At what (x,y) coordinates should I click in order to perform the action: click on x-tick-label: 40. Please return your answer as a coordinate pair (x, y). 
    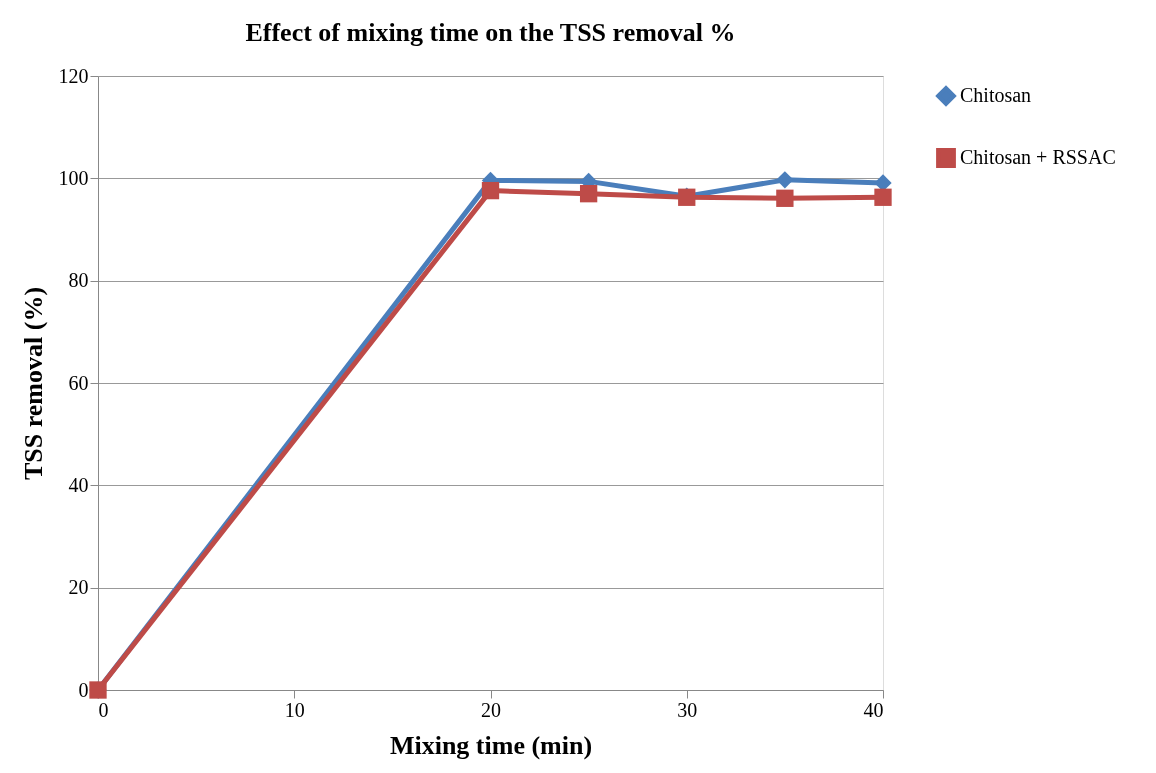
    Looking at the image, I should click on (873, 709).